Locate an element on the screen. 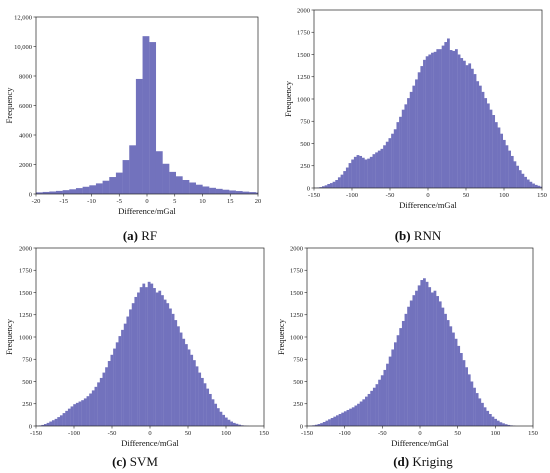 Image resolution: width=550 pixels, height=473 pixels. y-tick-label: 12,000 is located at coordinates (23, 17).